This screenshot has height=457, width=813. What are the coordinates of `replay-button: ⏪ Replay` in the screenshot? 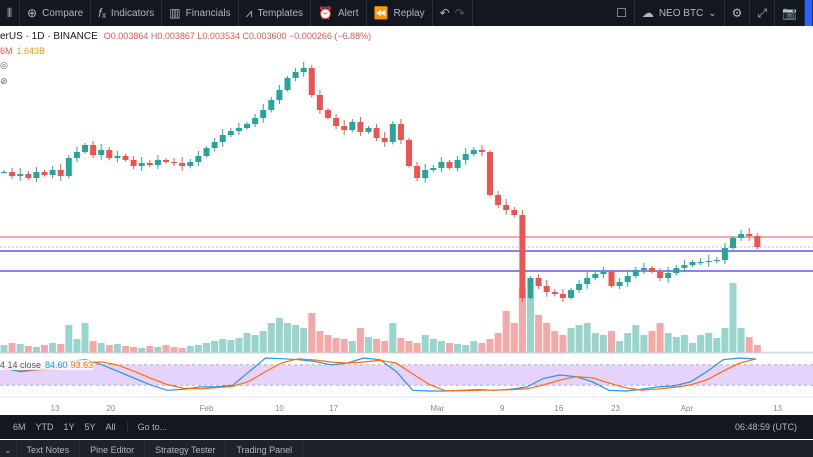 It's located at (400, 13).